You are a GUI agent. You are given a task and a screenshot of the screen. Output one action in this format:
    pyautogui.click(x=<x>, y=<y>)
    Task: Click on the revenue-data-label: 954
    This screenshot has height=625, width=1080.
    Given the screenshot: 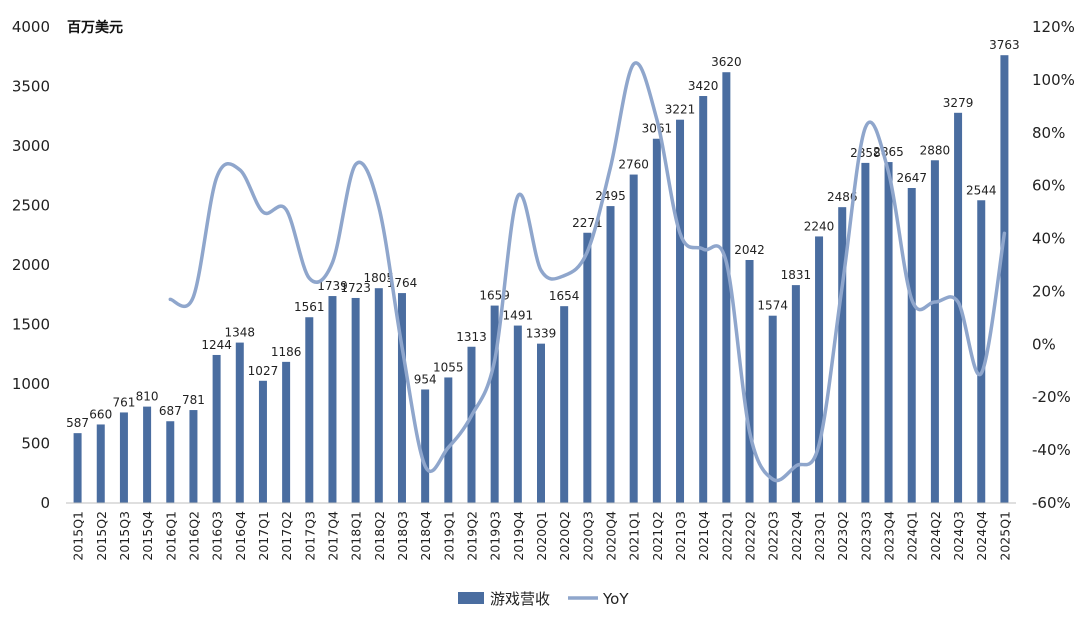 What is the action you would take?
    pyautogui.click(x=425, y=379)
    